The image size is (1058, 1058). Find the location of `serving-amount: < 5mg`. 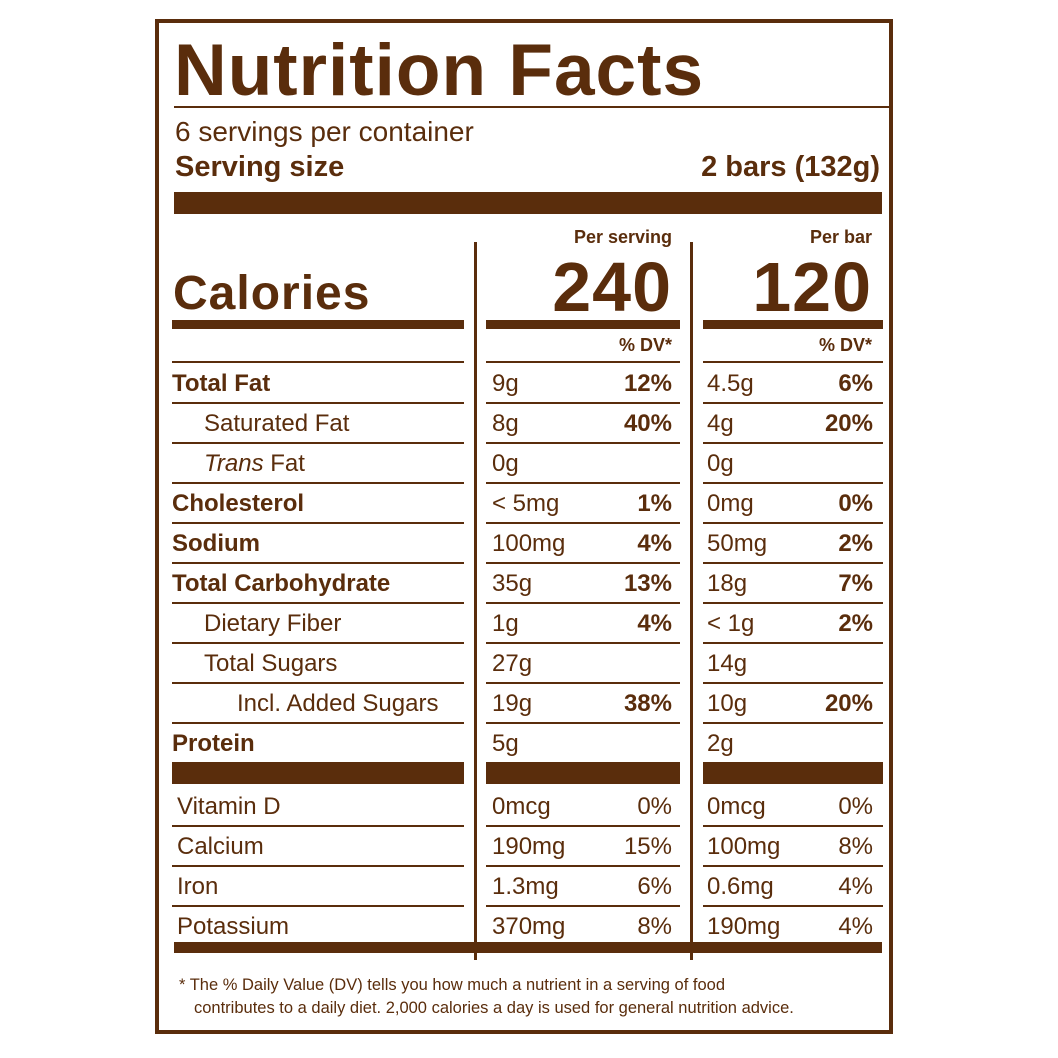

serving-amount: < 5mg is located at coordinates (526, 503).